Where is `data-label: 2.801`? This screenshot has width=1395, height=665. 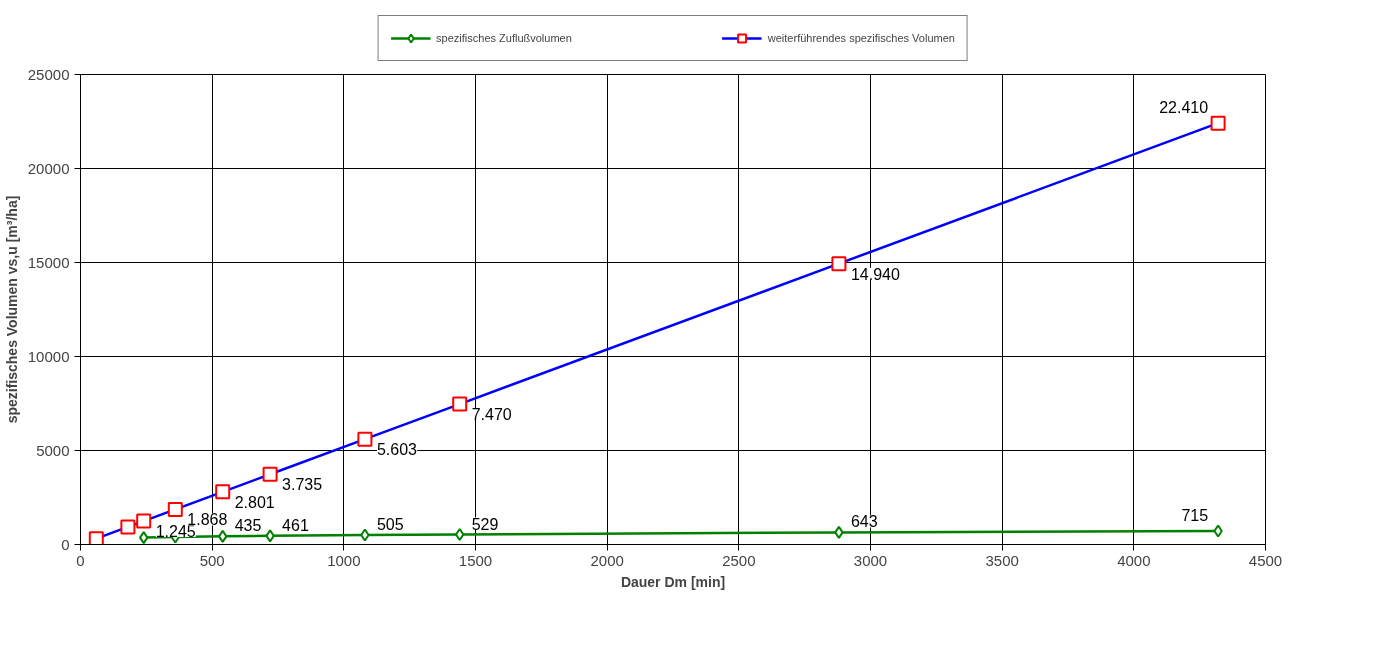
data-label: 2.801 is located at coordinates (254, 502).